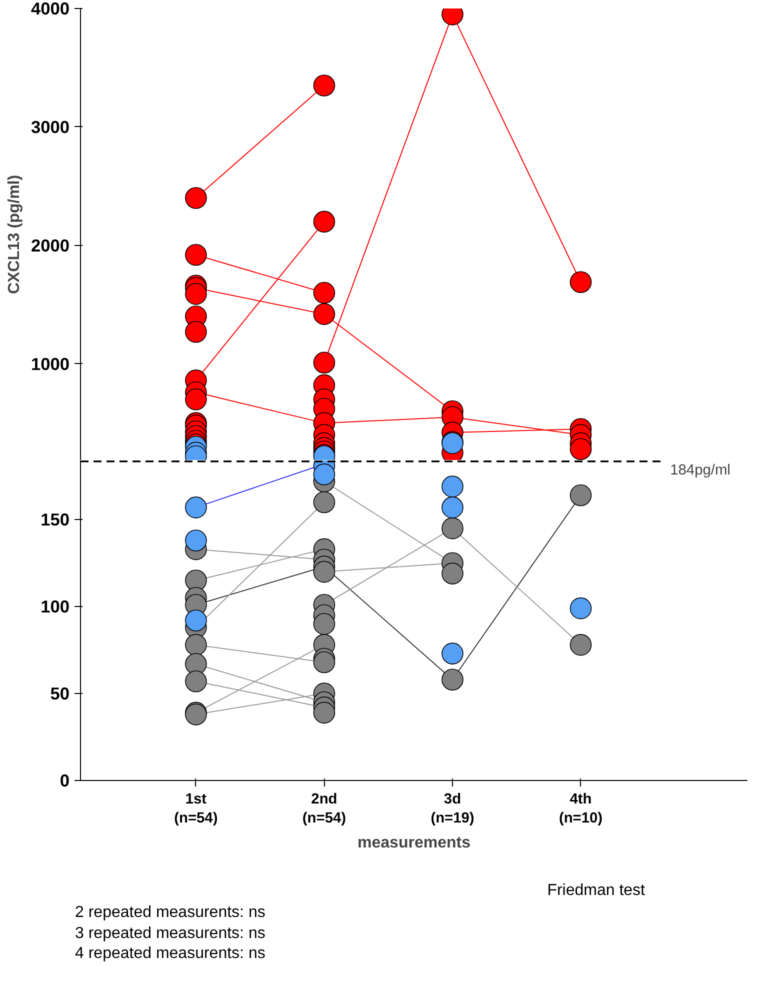 The height and width of the screenshot is (982, 762). I want to click on x-tick-label: 2nd (n=54), so click(324, 809).